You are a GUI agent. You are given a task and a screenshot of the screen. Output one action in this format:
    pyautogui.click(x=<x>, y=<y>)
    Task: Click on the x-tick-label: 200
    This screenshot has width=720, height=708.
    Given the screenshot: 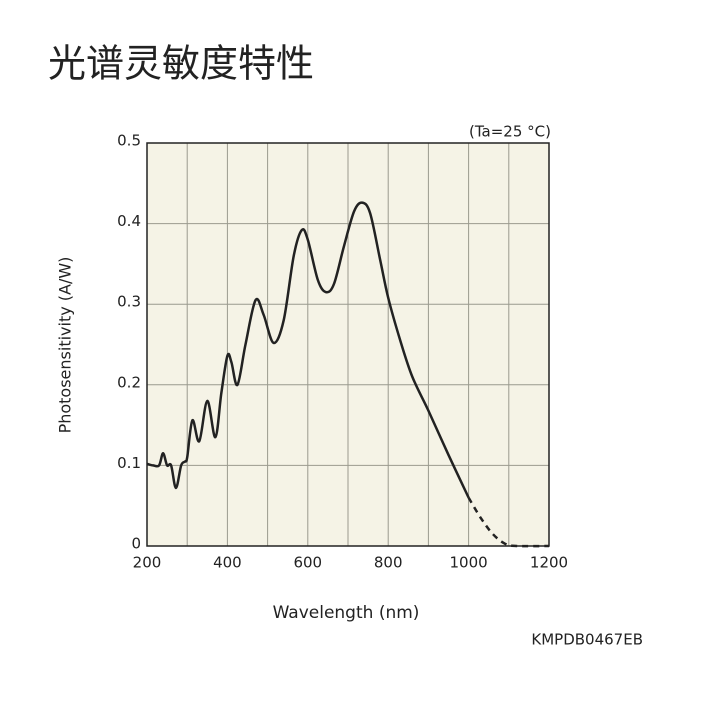 What is the action you would take?
    pyautogui.click(x=147, y=563)
    